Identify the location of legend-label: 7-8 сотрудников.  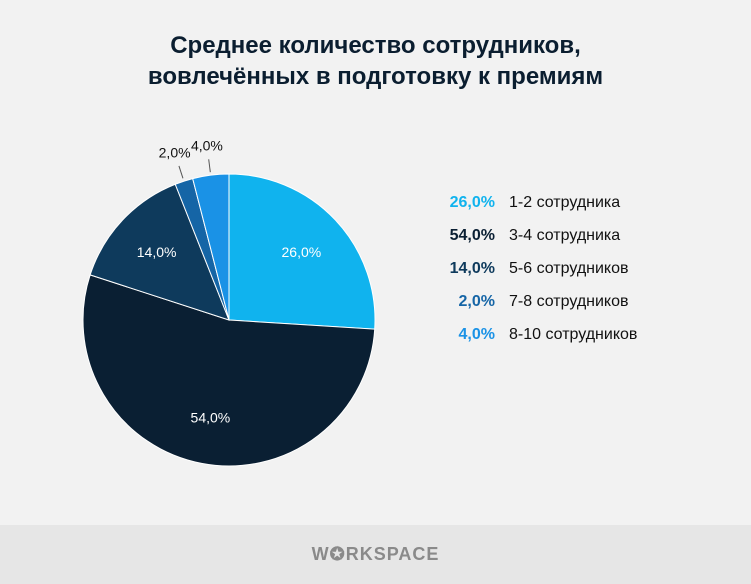
(569, 301).